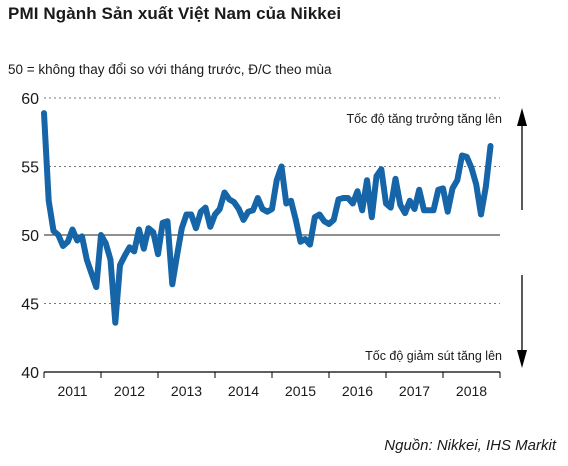  Describe the element at coordinates (357, 391) in the screenshot. I see `x-tick-label-2016: 2016` at that location.